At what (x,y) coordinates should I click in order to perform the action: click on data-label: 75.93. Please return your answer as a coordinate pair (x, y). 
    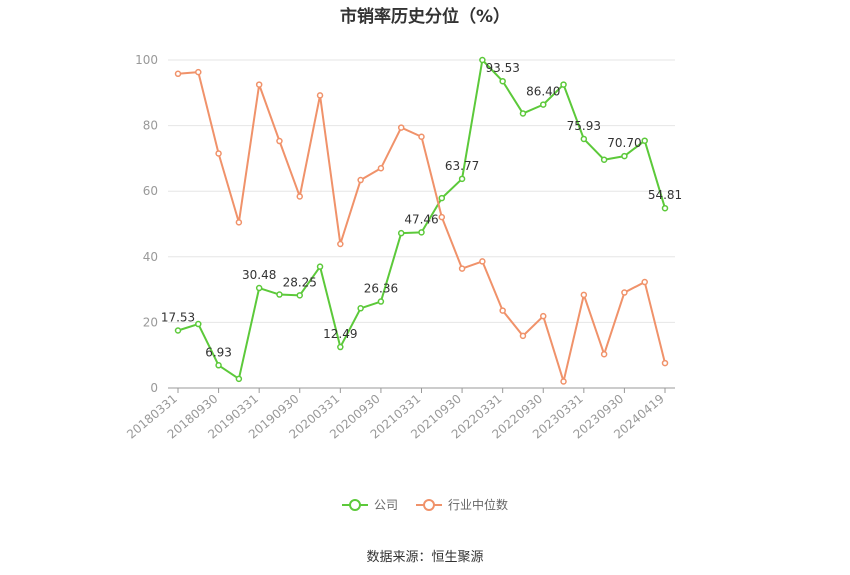
    Looking at the image, I should click on (584, 126).